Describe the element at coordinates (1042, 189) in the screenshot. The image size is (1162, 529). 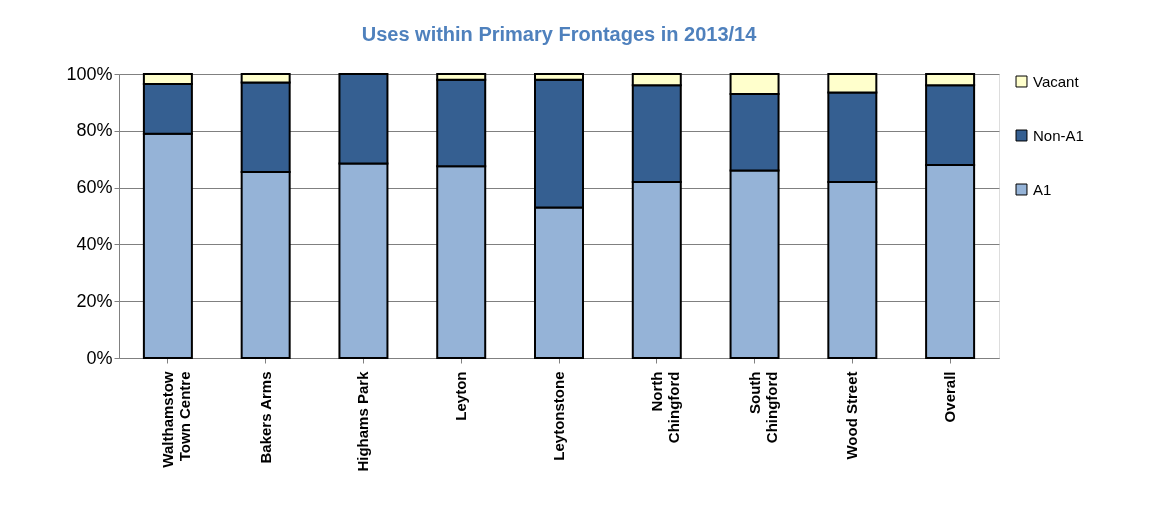
I see `legend-label: A1` at that location.